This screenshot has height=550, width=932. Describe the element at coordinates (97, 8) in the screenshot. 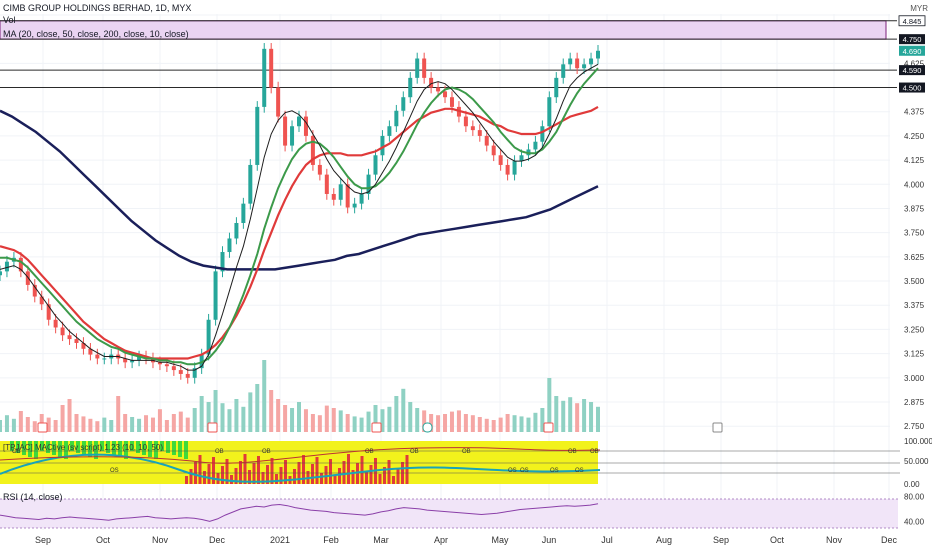

I see `symbol-title: CIMB GROUP HOLDINGS BERHAD, 1D, MYX` at that location.